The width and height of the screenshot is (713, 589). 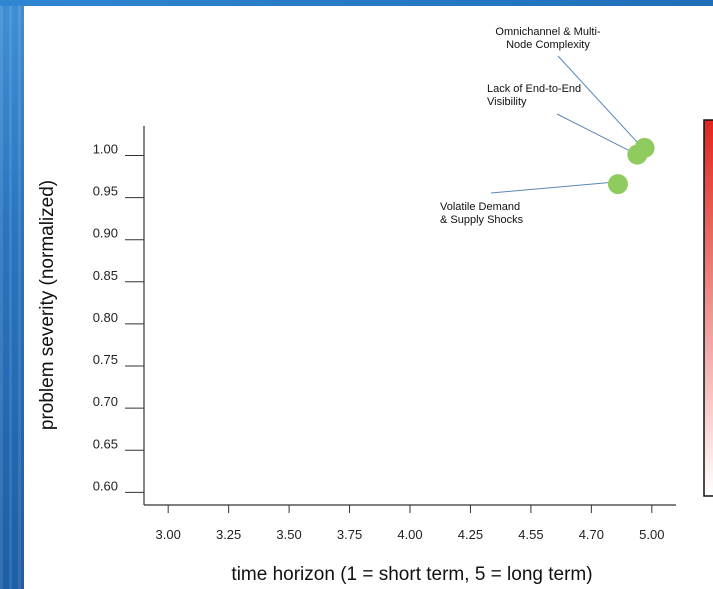 I want to click on background-left-strip, so click(x=12, y=294).